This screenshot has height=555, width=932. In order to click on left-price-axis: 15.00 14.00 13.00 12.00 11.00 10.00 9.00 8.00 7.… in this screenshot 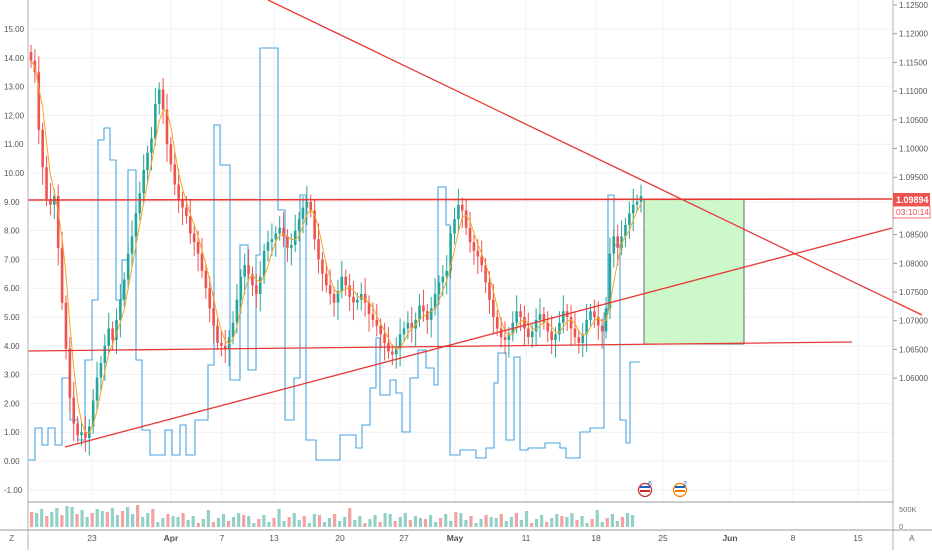, I will do `click(14, 260)`.